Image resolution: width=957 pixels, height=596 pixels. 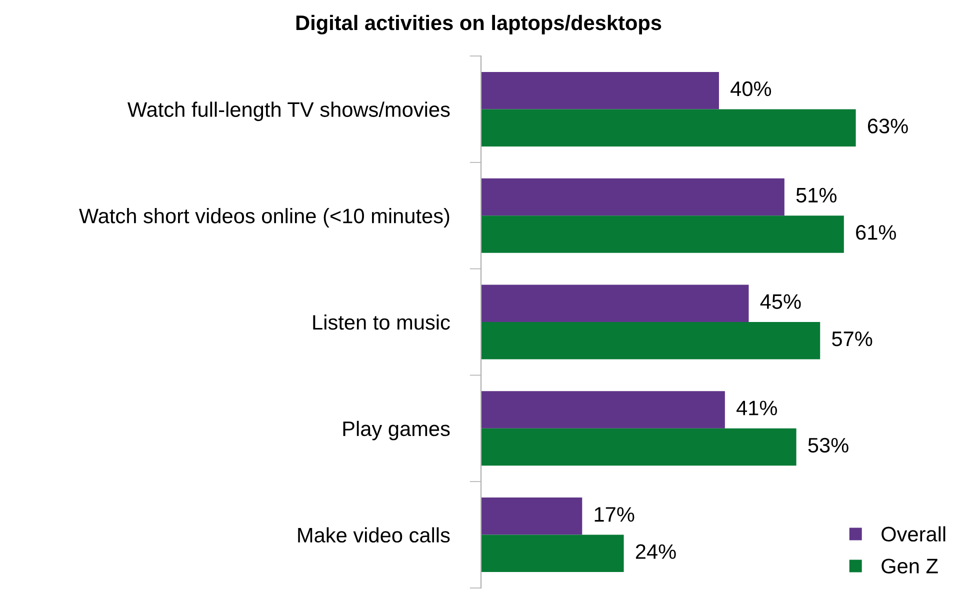 What do you see at coordinates (852, 339) in the screenshot?
I see `data-label: 57%` at bounding box center [852, 339].